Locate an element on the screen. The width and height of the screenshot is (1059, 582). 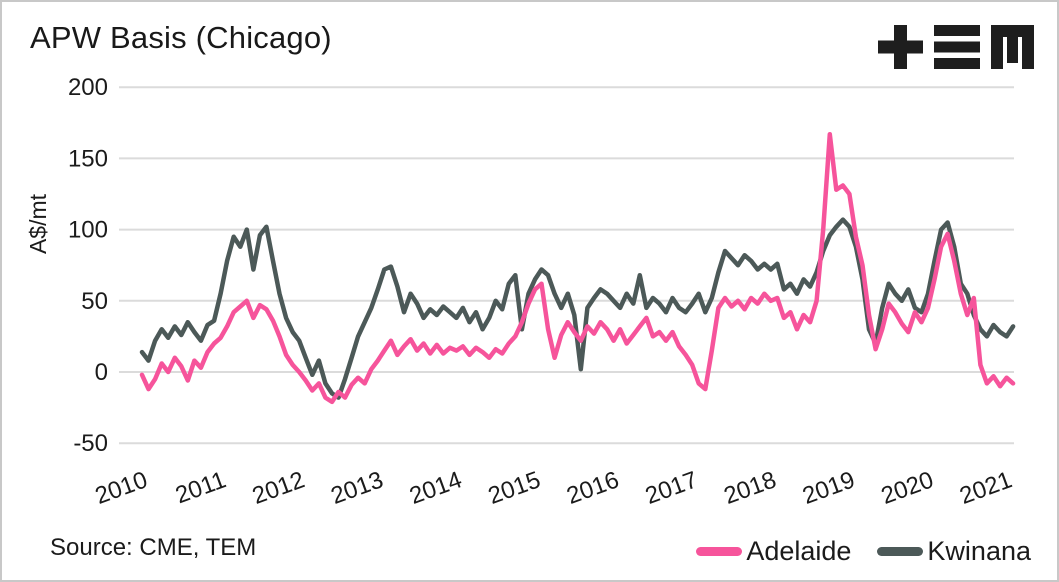
legend-item-adelaide: Adelaide is located at coordinates (773, 551).